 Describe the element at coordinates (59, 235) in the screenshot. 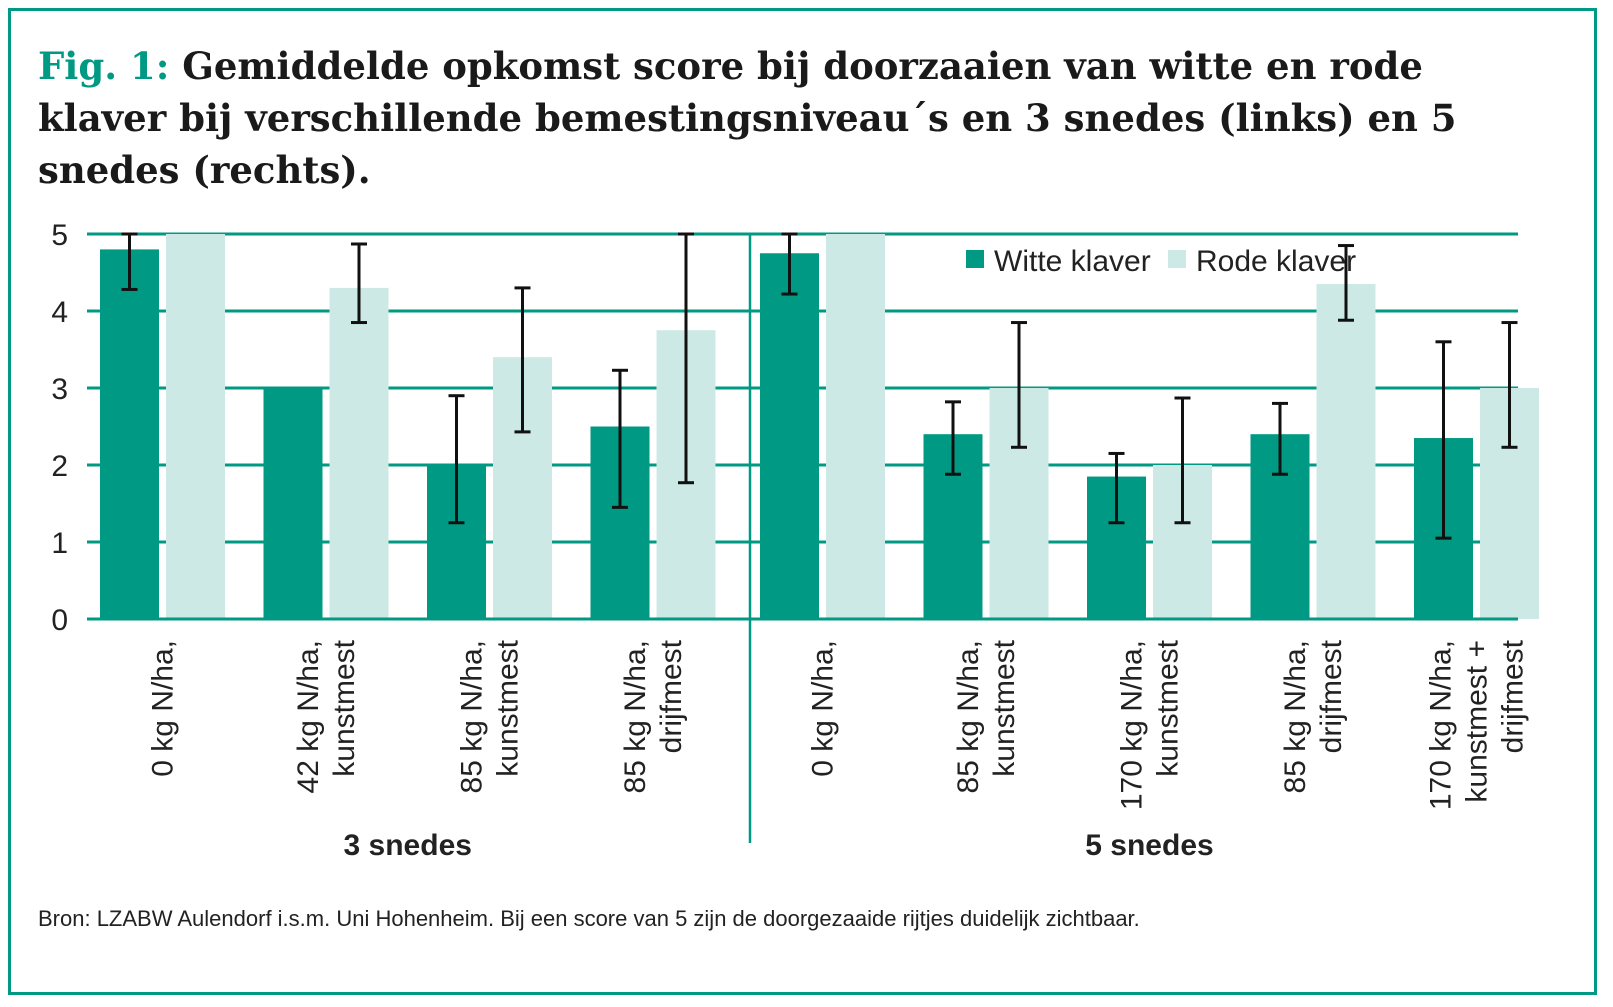

I see `y-tick-label: 5` at that location.